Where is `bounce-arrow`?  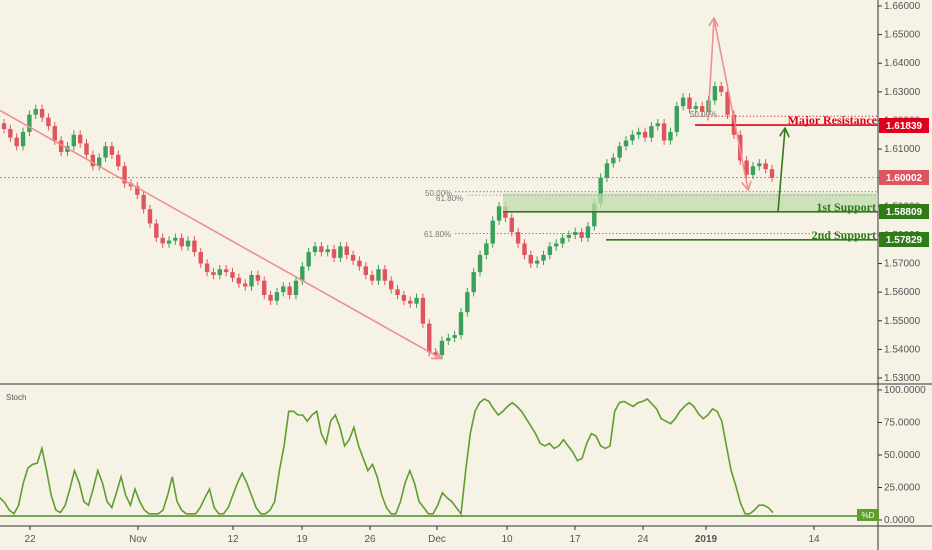 bounce-arrow is located at coordinates (781, 171).